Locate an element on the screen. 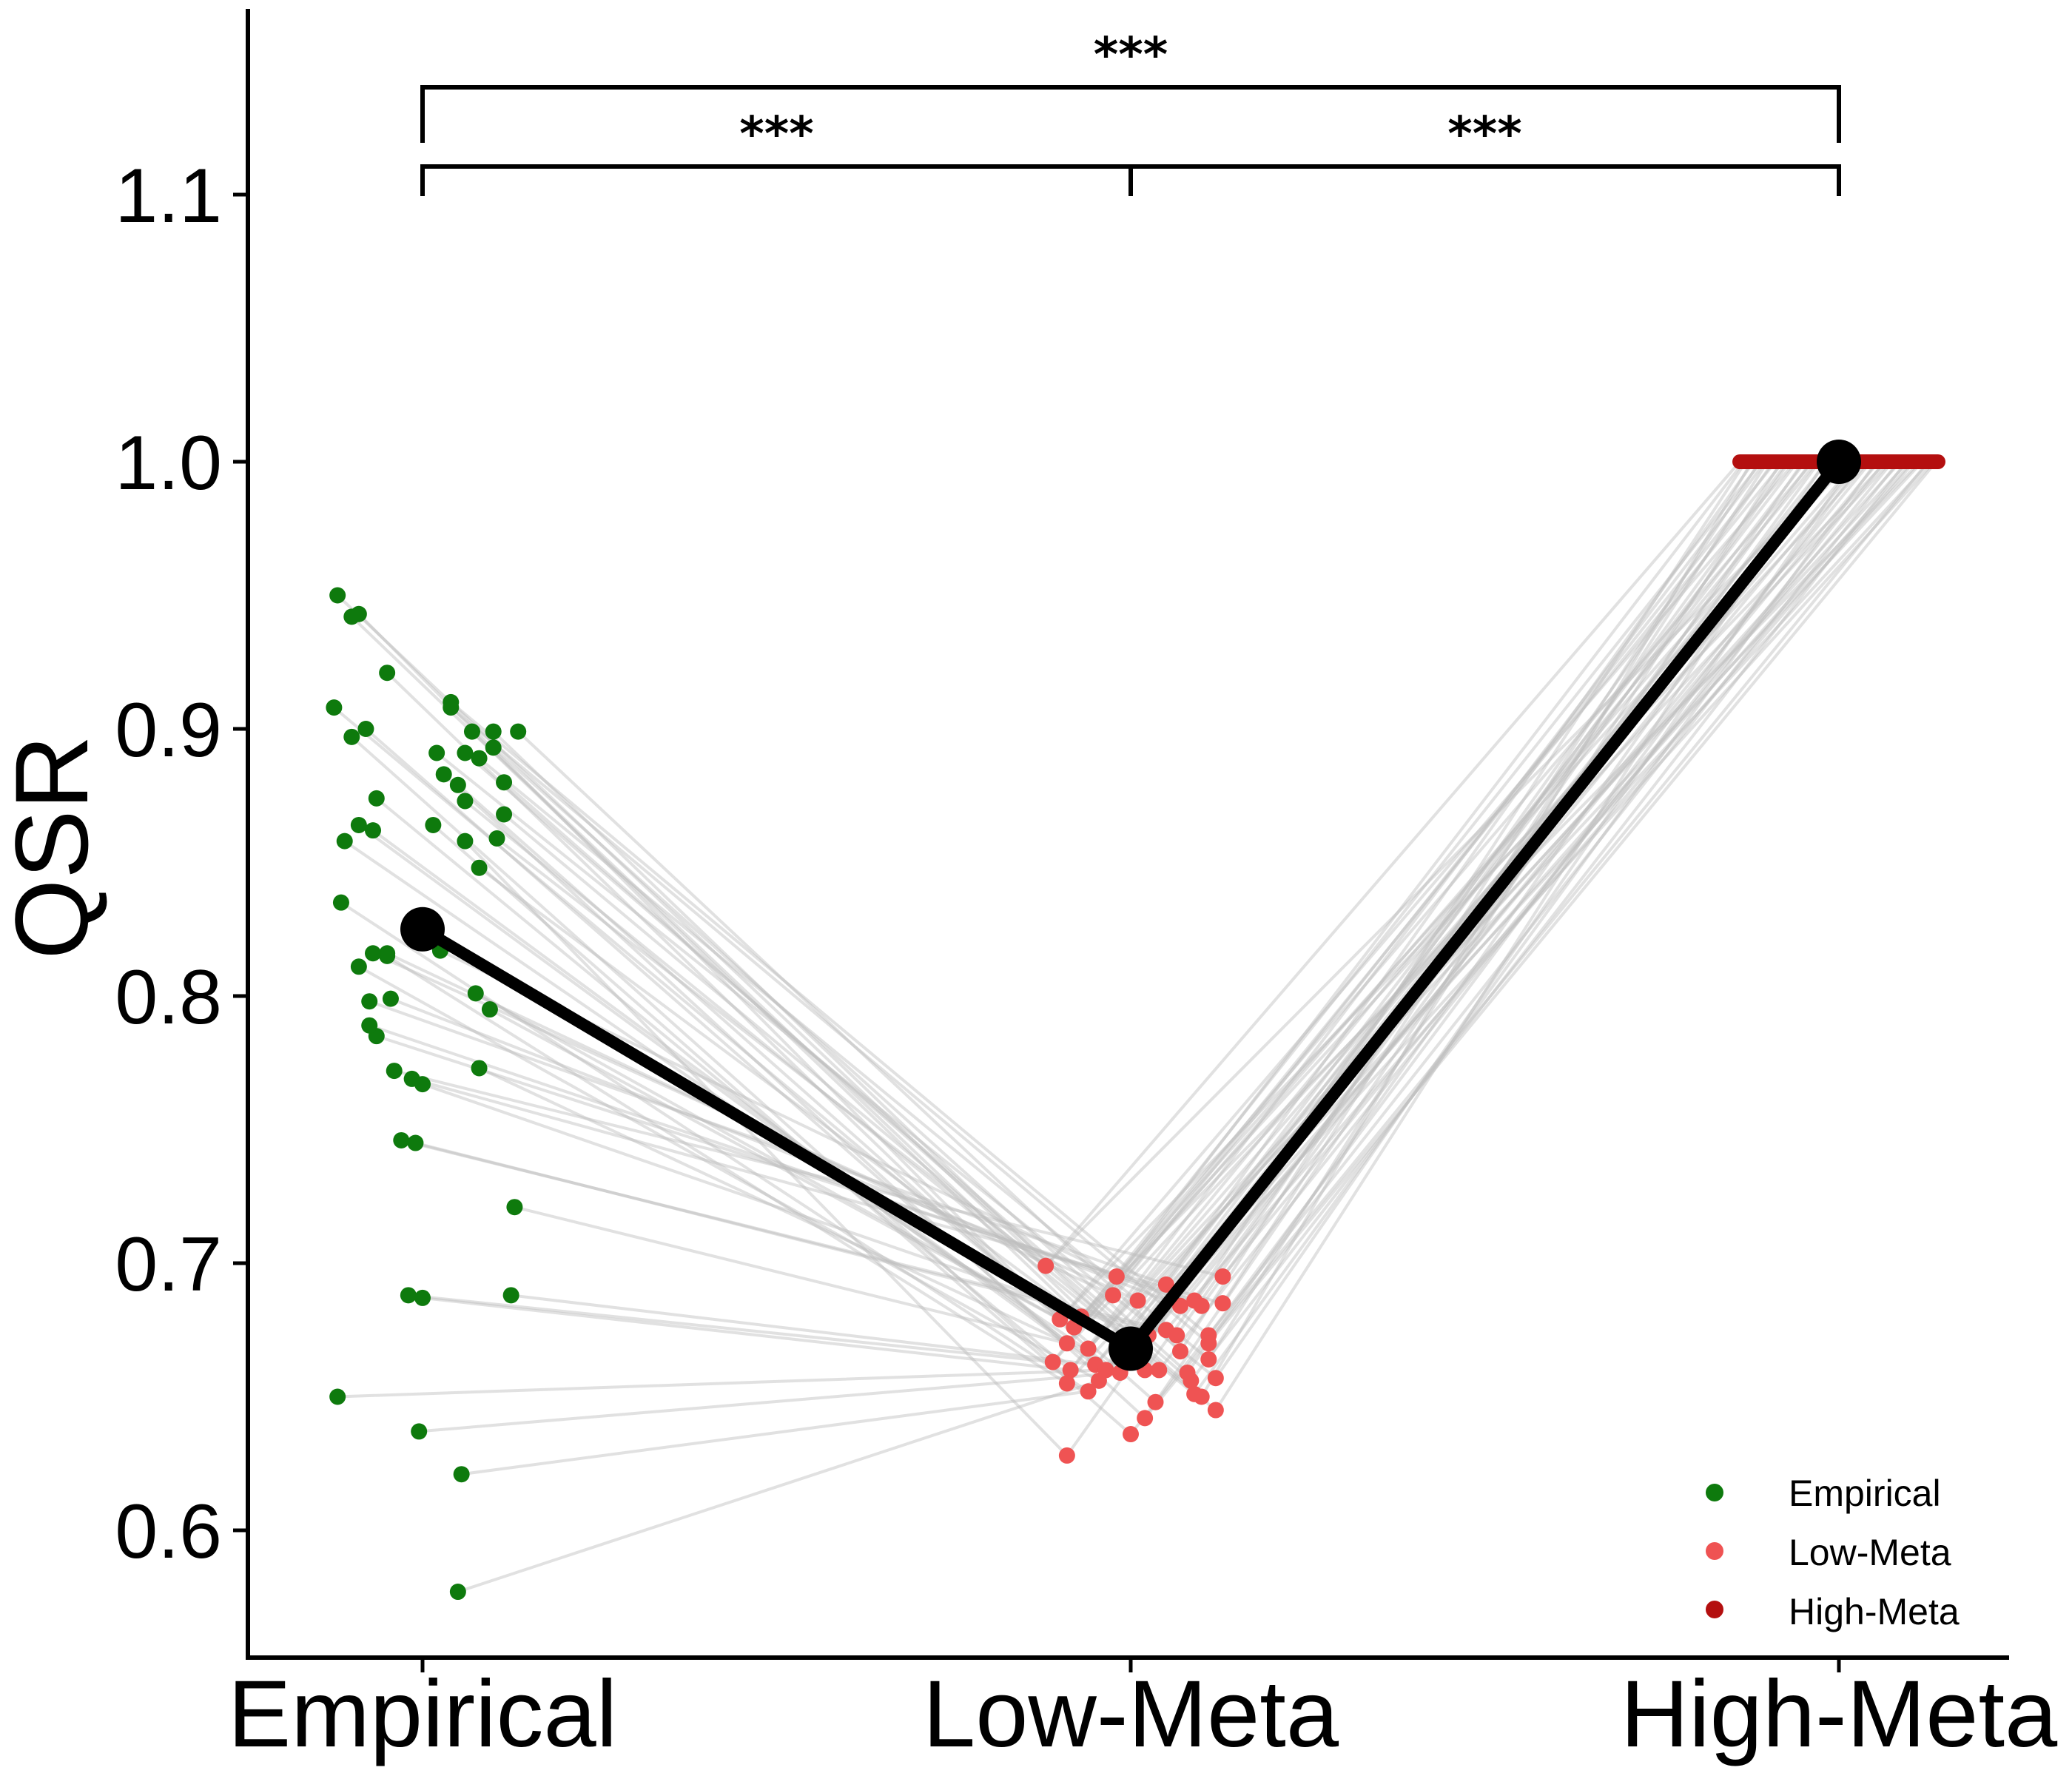 The height and width of the screenshot is (1776, 2072). y-tick-label: 1.0 is located at coordinates (168, 463).